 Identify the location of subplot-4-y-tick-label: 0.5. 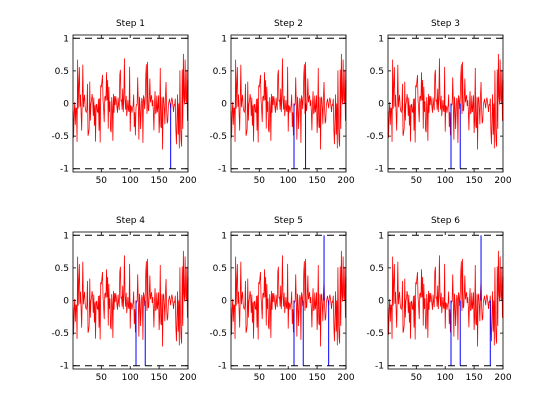
(62, 269).